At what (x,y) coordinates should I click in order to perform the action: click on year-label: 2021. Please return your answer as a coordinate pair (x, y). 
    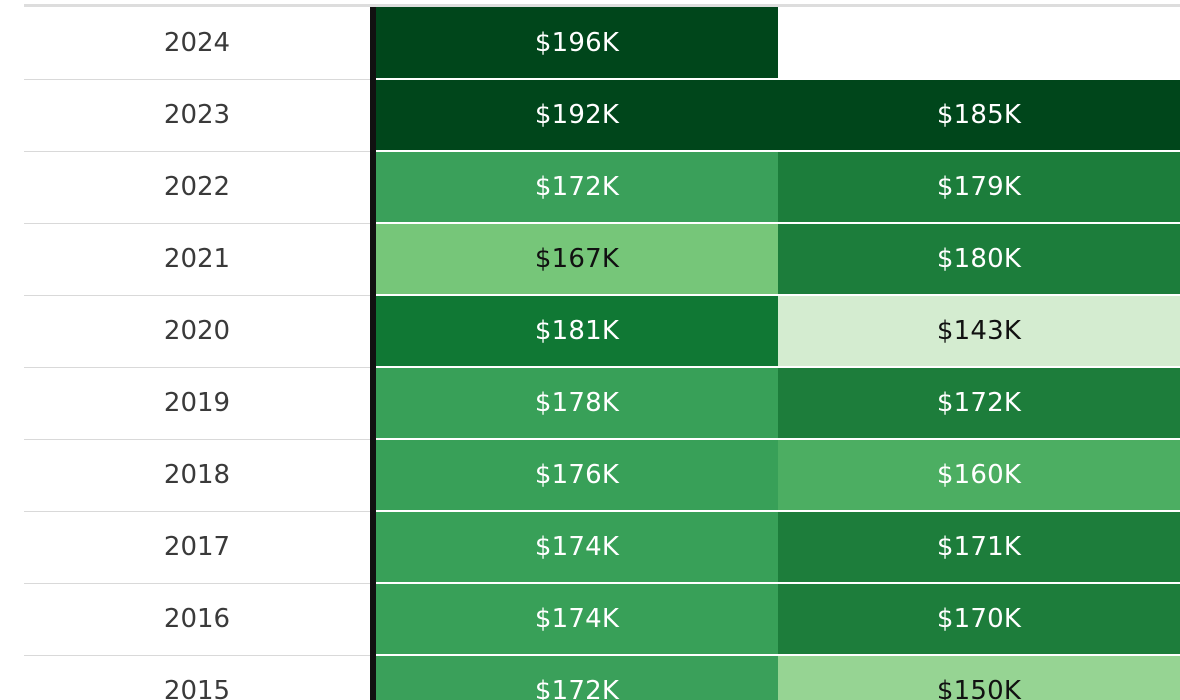
    Looking at the image, I should click on (197, 259).